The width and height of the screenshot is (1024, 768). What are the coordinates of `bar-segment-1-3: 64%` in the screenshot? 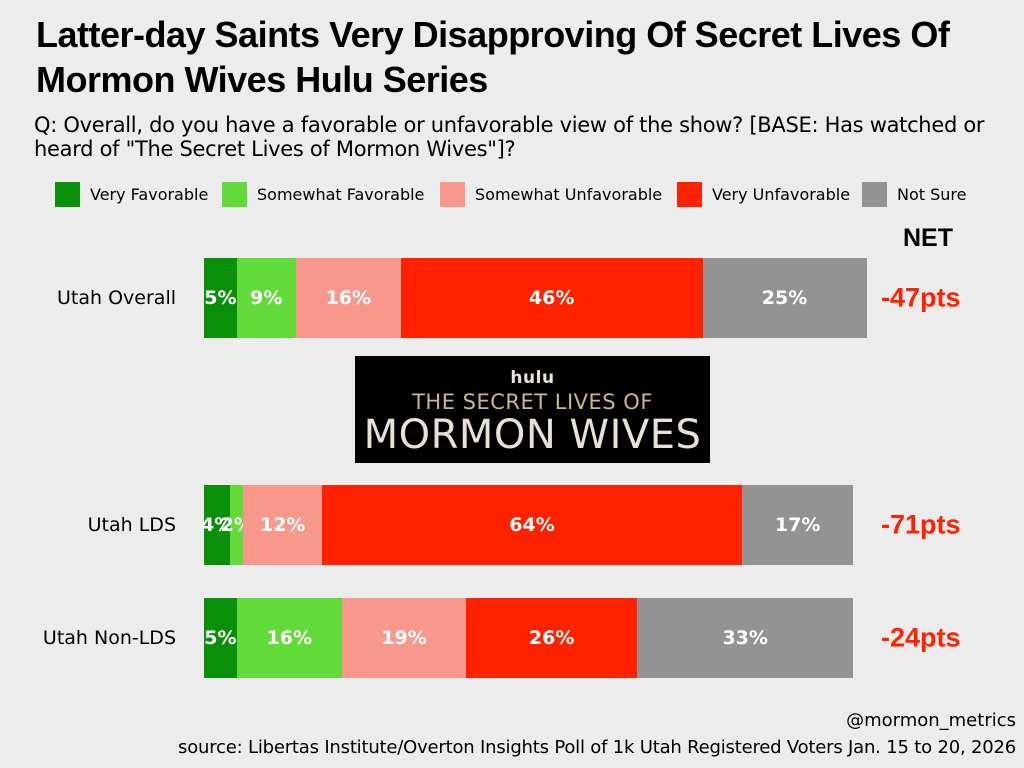 It's located at (532, 525).